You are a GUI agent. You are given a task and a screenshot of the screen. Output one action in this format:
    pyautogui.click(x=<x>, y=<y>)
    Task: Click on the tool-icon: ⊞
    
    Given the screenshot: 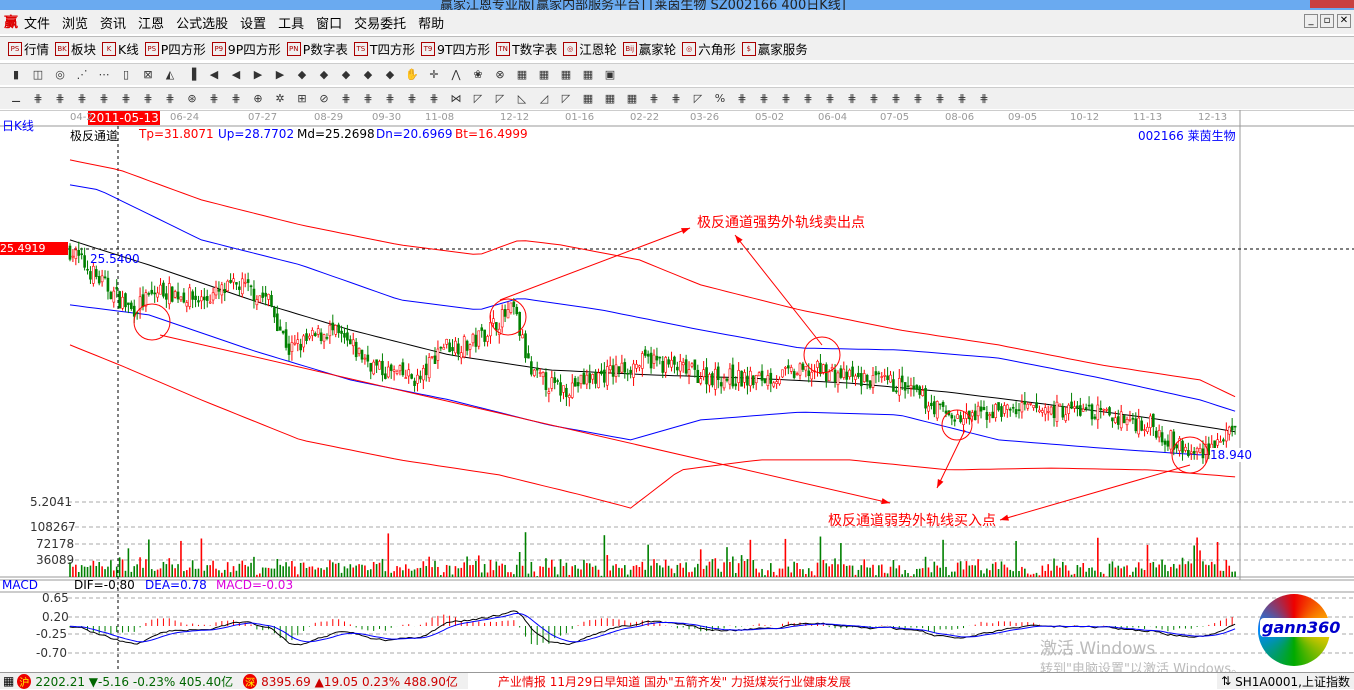 What is the action you would take?
    pyautogui.click(x=302, y=98)
    